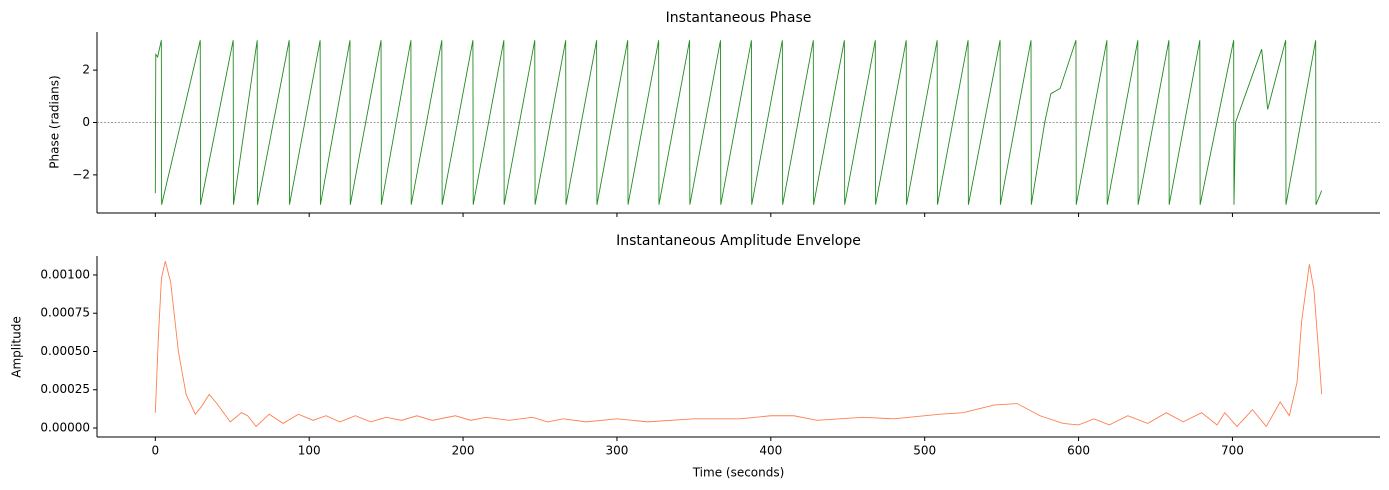 Image resolution: width=1389 pixels, height=490 pixels. What do you see at coordinates (81, 174) in the screenshot?
I see `y-tick-label: −2` at bounding box center [81, 174].